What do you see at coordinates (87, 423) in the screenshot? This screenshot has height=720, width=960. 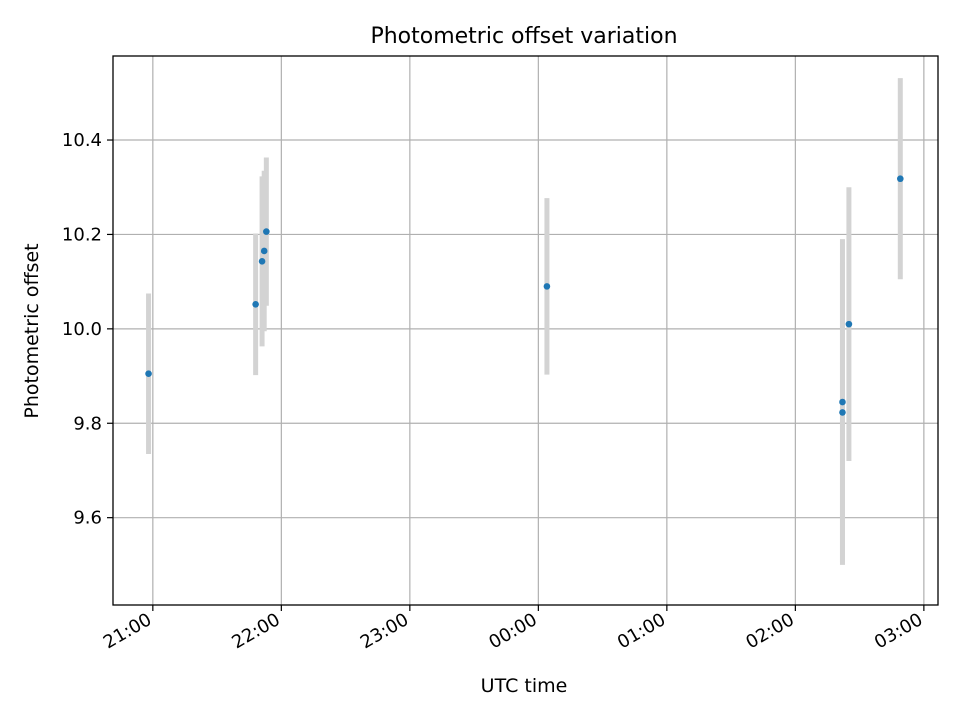 I see `y-tick-label: 9.8` at bounding box center [87, 423].